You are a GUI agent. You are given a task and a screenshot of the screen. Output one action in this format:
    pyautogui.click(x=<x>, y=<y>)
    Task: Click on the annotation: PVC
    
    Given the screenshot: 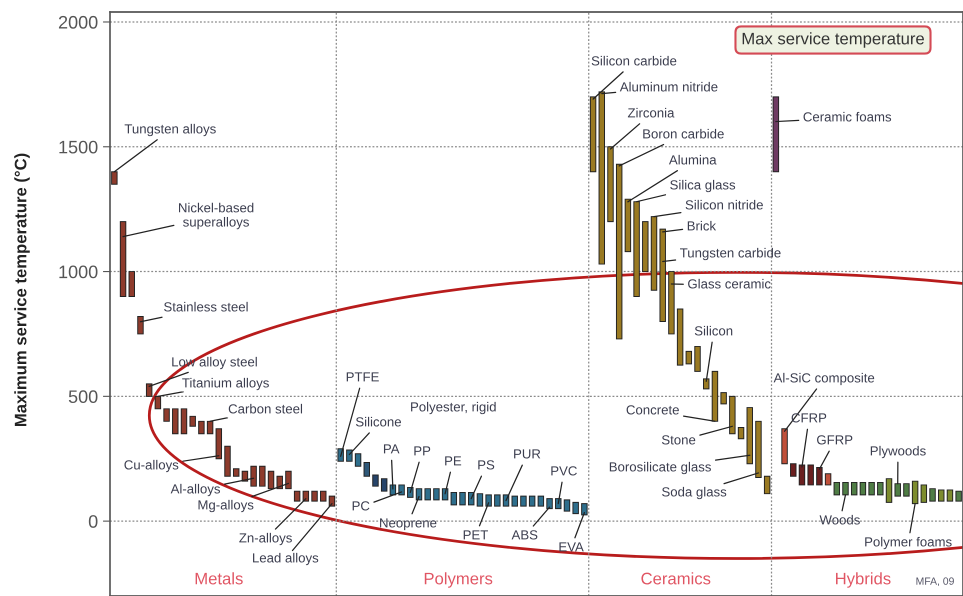 What is the action you would take?
    pyautogui.click(x=564, y=471)
    